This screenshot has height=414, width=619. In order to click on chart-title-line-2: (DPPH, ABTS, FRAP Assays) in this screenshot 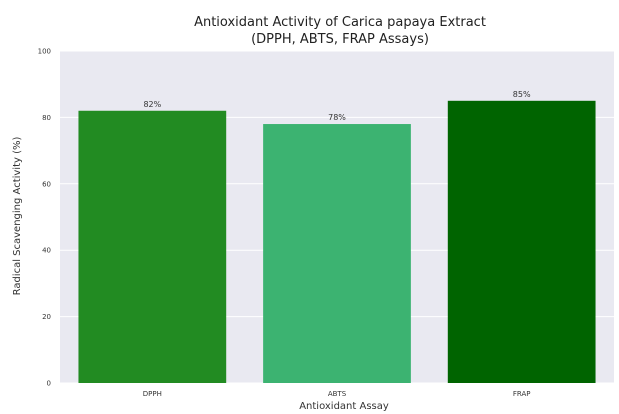, I will do `click(340, 39)`.